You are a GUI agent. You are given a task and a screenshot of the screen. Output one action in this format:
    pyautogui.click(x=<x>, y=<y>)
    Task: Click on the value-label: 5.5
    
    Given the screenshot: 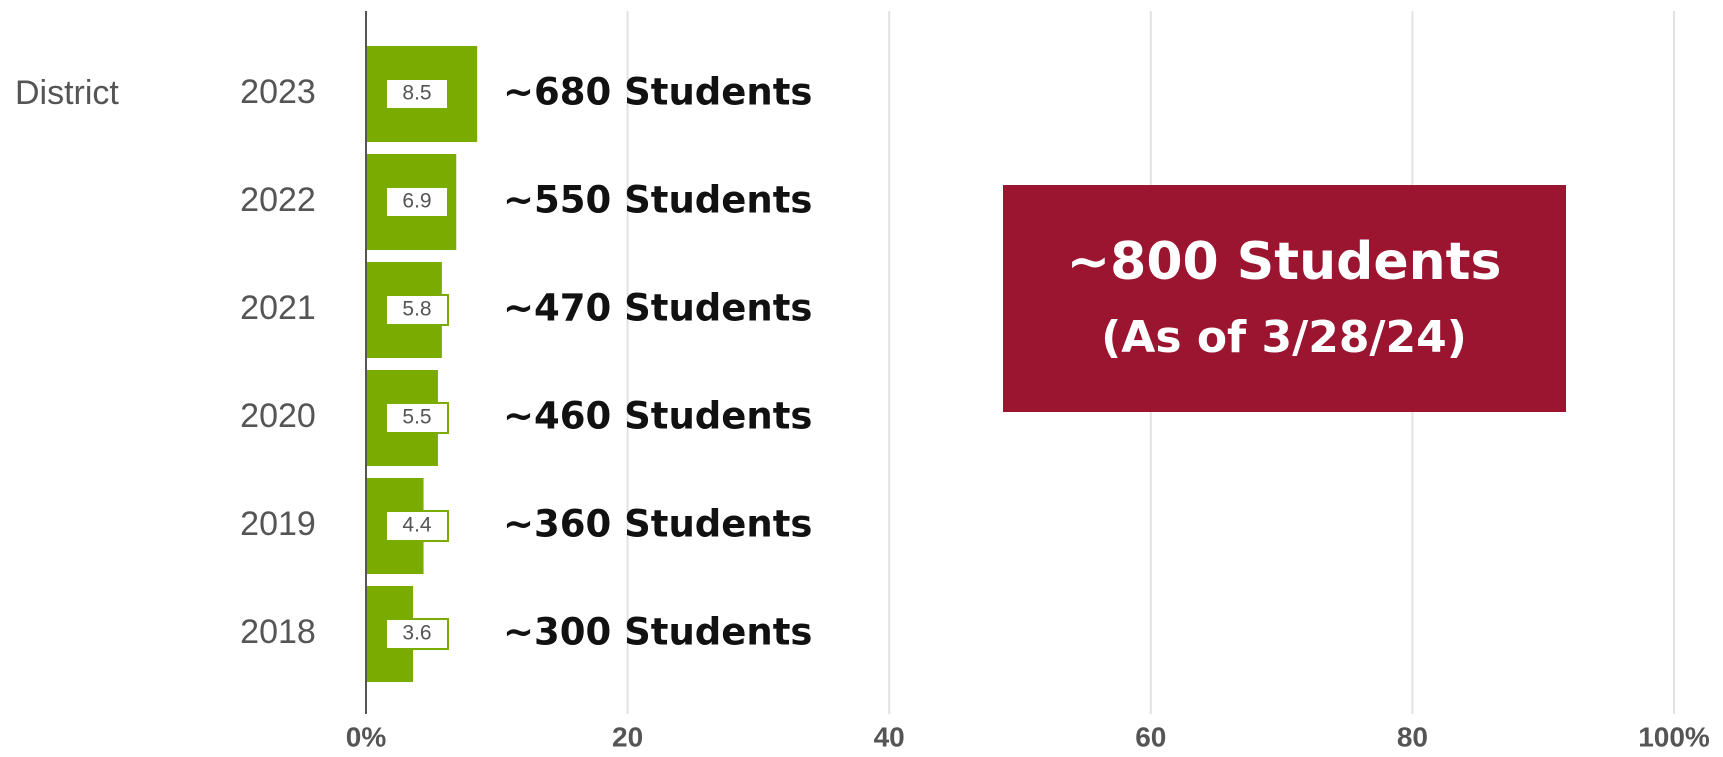 What is the action you would take?
    pyautogui.click(x=416, y=417)
    